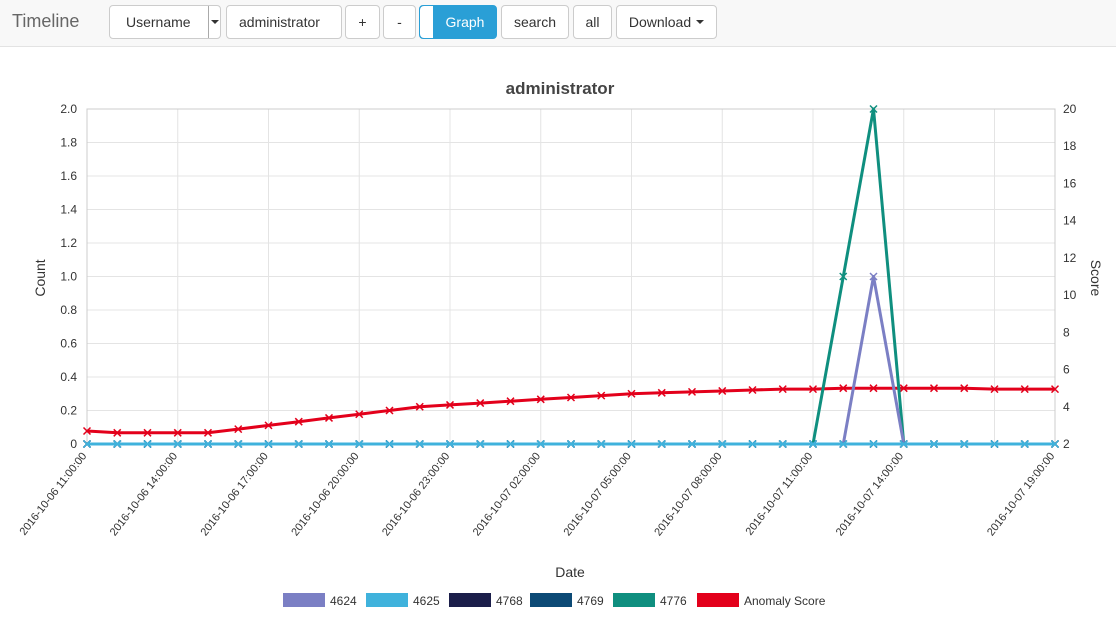  What do you see at coordinates (399, 22) in the screenshot?
I see `zoom-out-button: -` at bounding box center [399, 22].